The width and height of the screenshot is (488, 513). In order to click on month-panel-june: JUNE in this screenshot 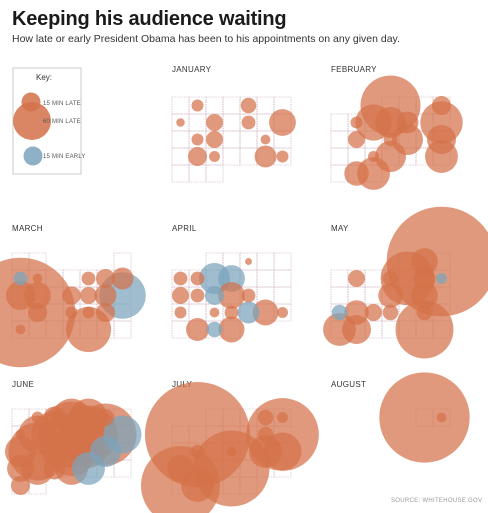, I will do `click(73, 437)`.